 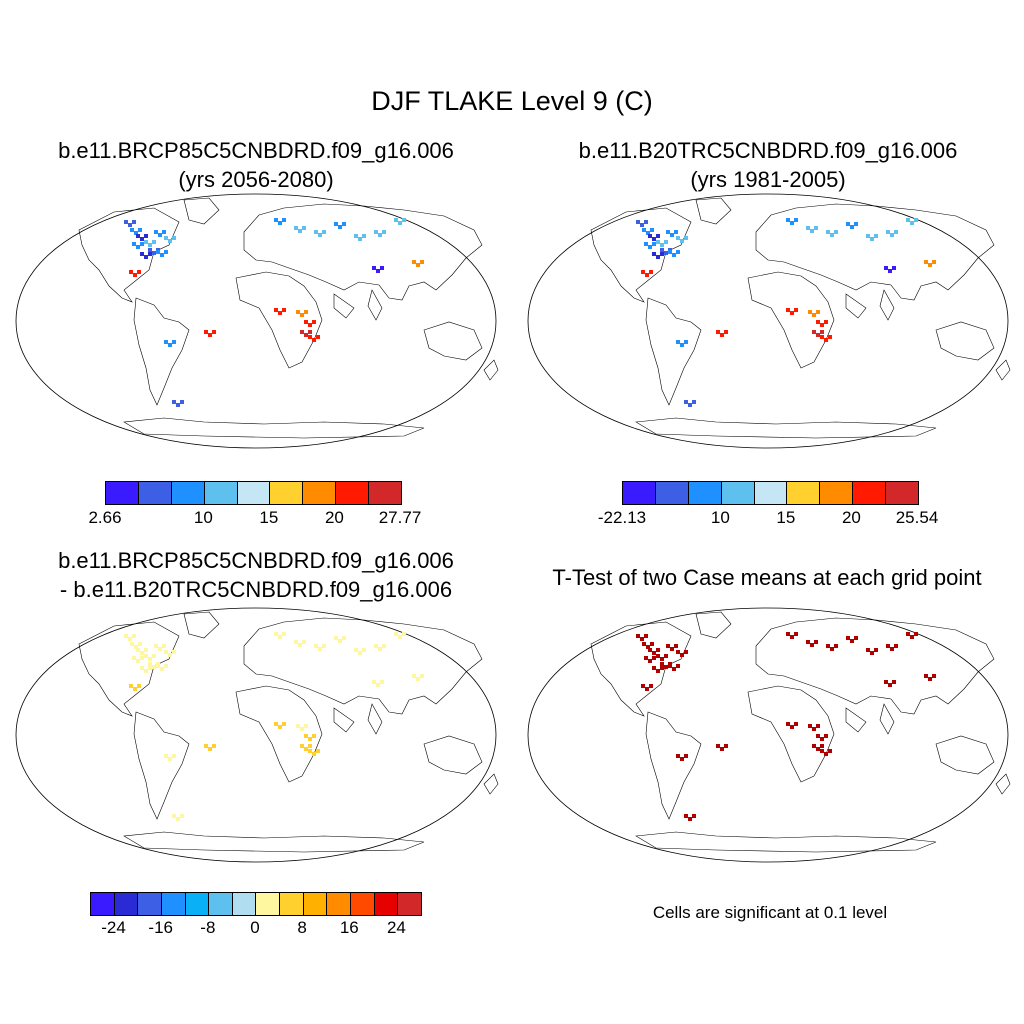 I want to click on colorbar-tick-label: 25.54, so click(x=917, y=517).